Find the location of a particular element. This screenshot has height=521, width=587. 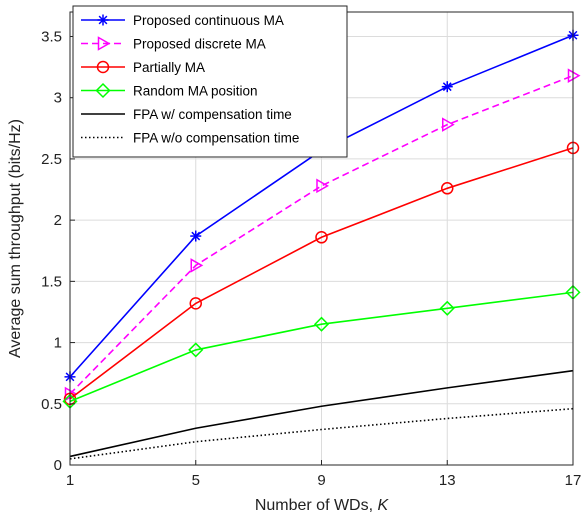

legend-label: FPA w/ compensation time is located at coordinates (212, 114).